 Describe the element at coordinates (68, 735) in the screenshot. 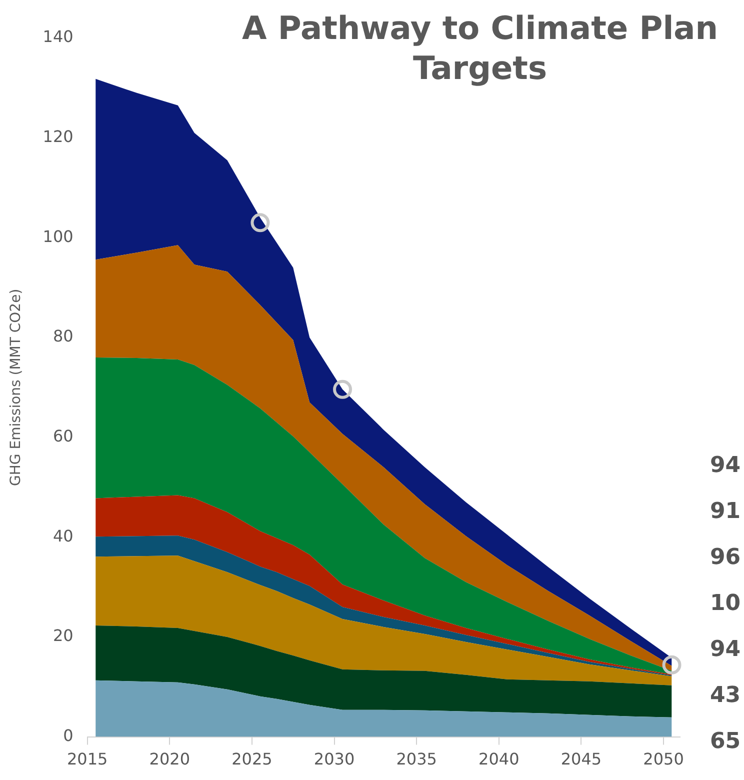

I see `y-tick-label: 0` at that location.